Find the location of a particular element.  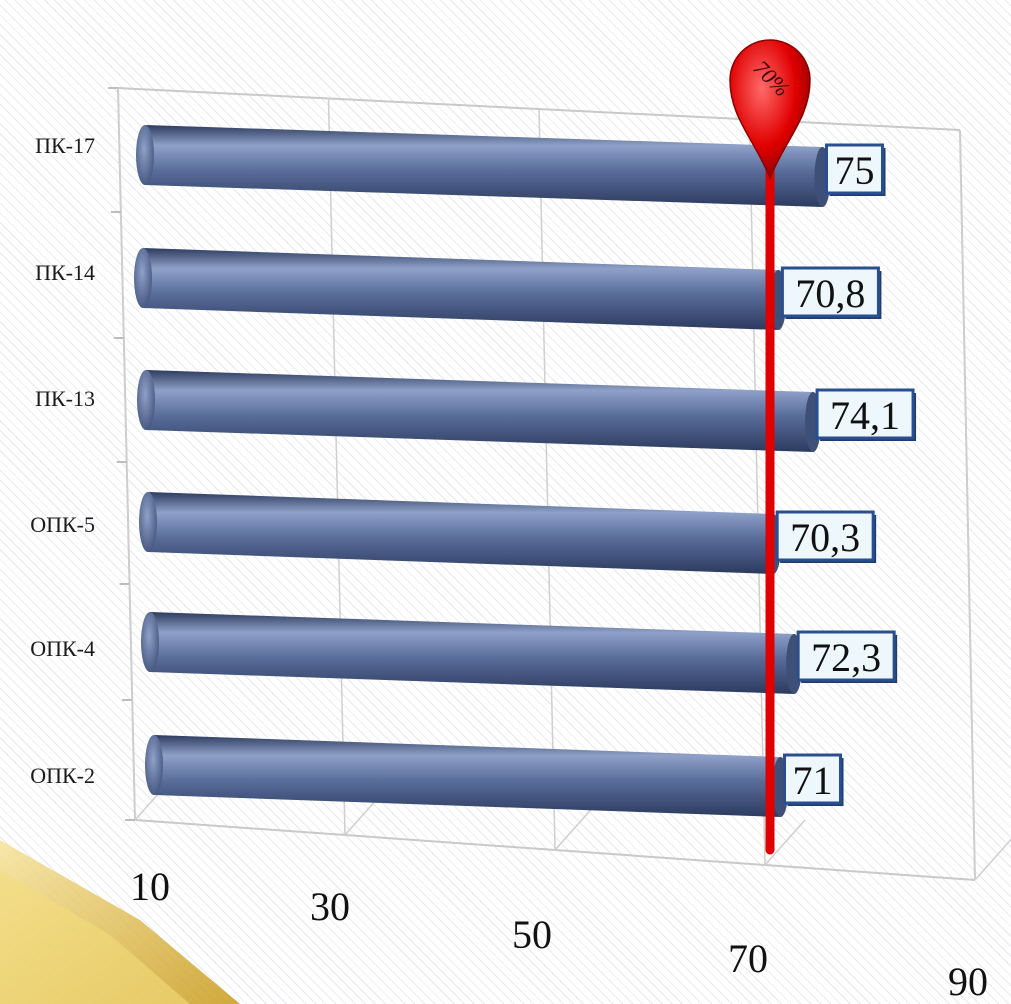

y-axis-ticks is located at coordinates (121, 454).